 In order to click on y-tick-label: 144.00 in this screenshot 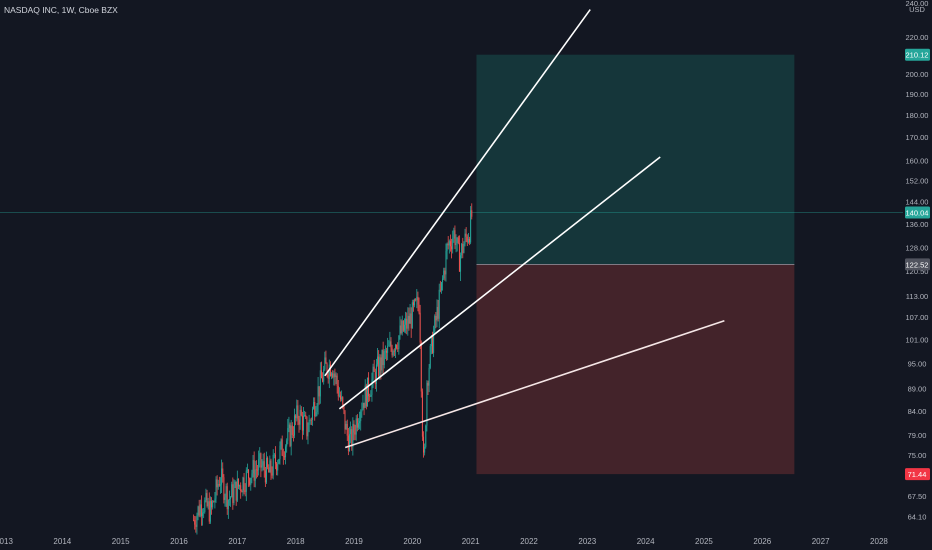, I will do `click(917, 202)`.